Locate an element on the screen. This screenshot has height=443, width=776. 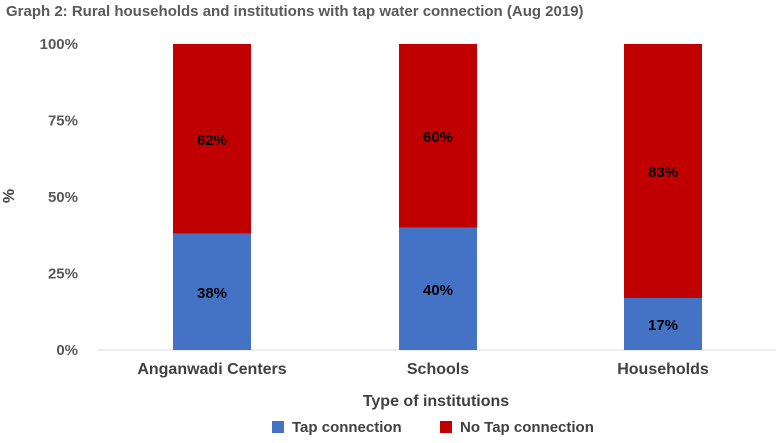
legend-label: No Tap connection is located at coordinates (527, 427).